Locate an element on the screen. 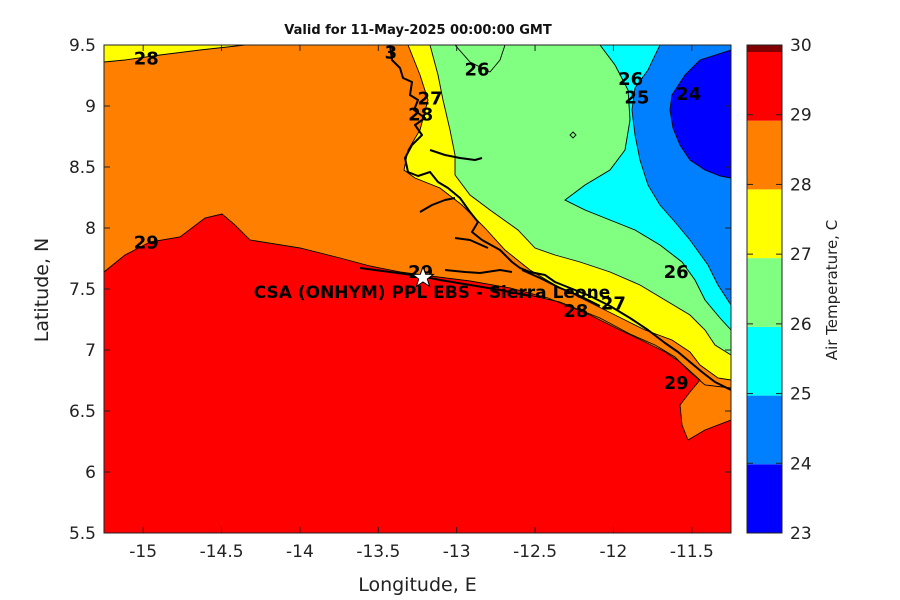 Image resolution: width=900 pixels, height=600 pixels. x-tick-label: -13.5 is located at coordinates (378, 552).